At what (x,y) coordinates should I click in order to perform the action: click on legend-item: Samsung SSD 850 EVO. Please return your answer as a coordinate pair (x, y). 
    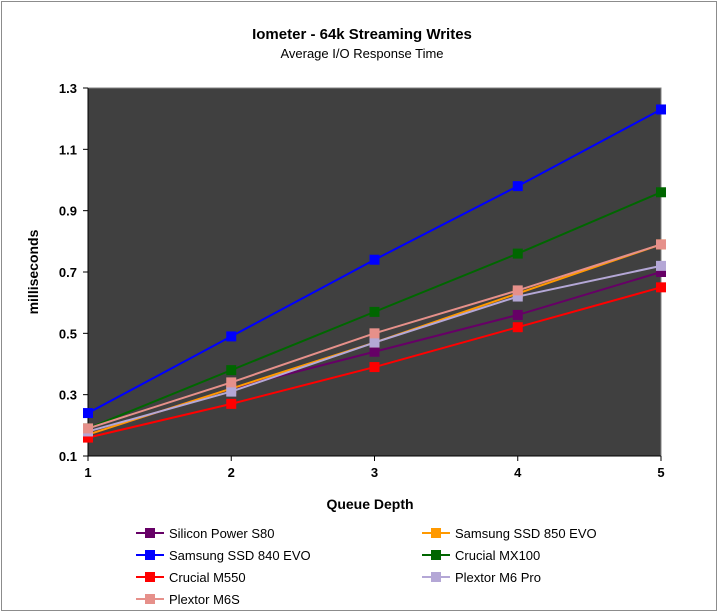
    Looking at the image, I should click on (509, 533).